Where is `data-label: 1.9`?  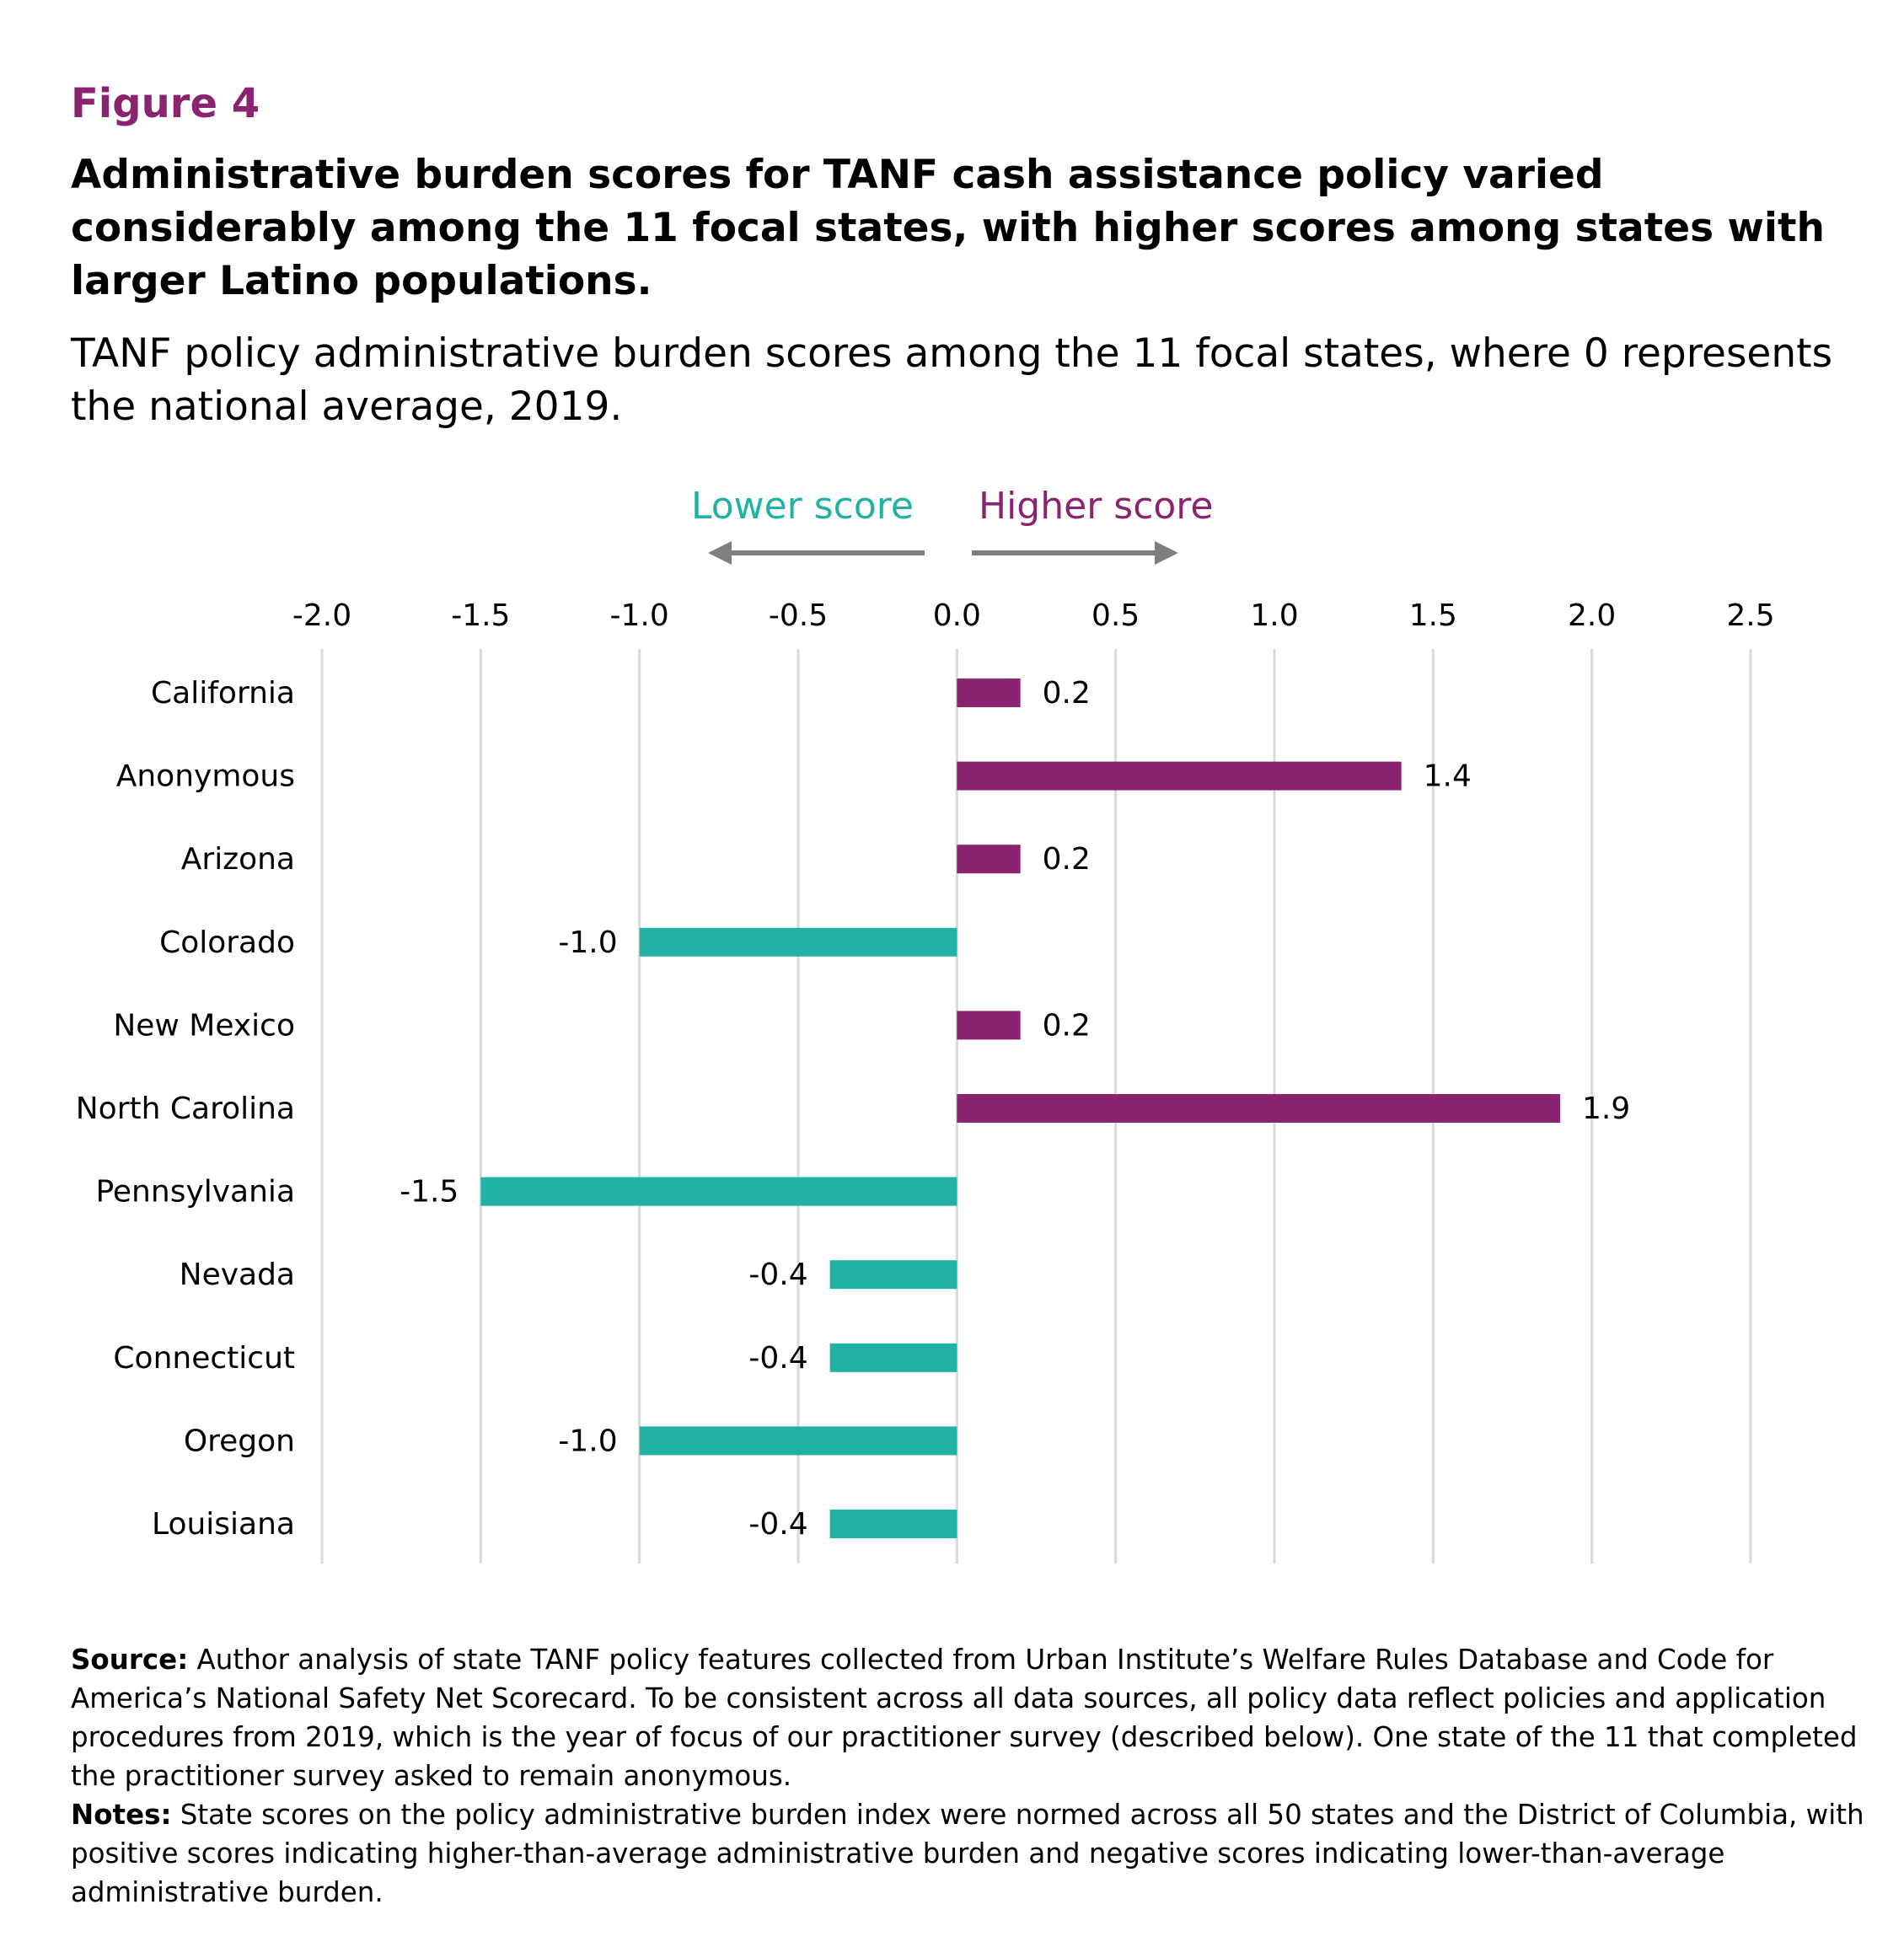 data-label: 1.9 is located at coordinates (1606, 1109).